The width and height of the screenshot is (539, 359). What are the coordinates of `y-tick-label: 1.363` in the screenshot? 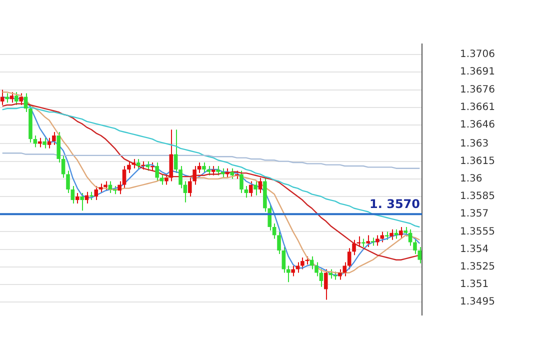 It's located at (474, 144).